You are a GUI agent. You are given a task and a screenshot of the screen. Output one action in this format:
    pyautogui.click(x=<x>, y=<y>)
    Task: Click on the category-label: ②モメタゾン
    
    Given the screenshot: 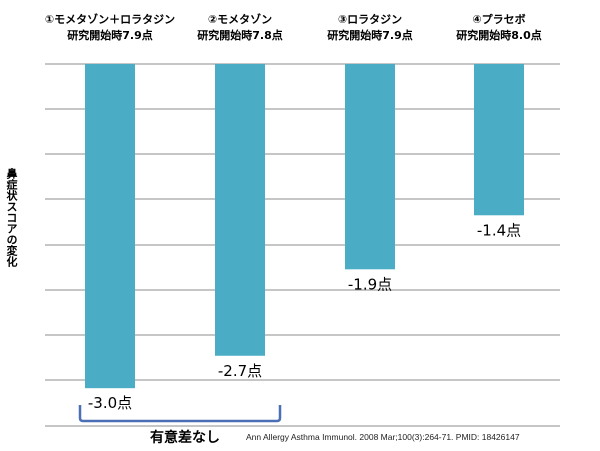 What is the action you would take?
    pyautogui.click(x=240, y=19)
    